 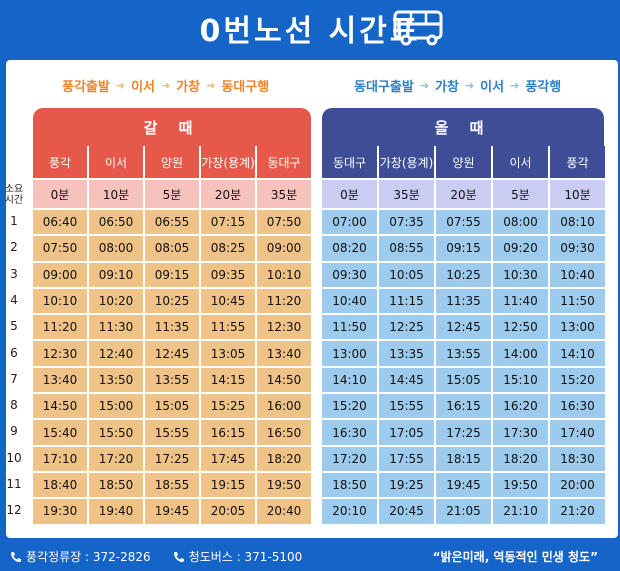 What do you see at coordinates (116, 511) in the screenshot?
I see `time-cell: 19:40` at bounding box center [116, 511].